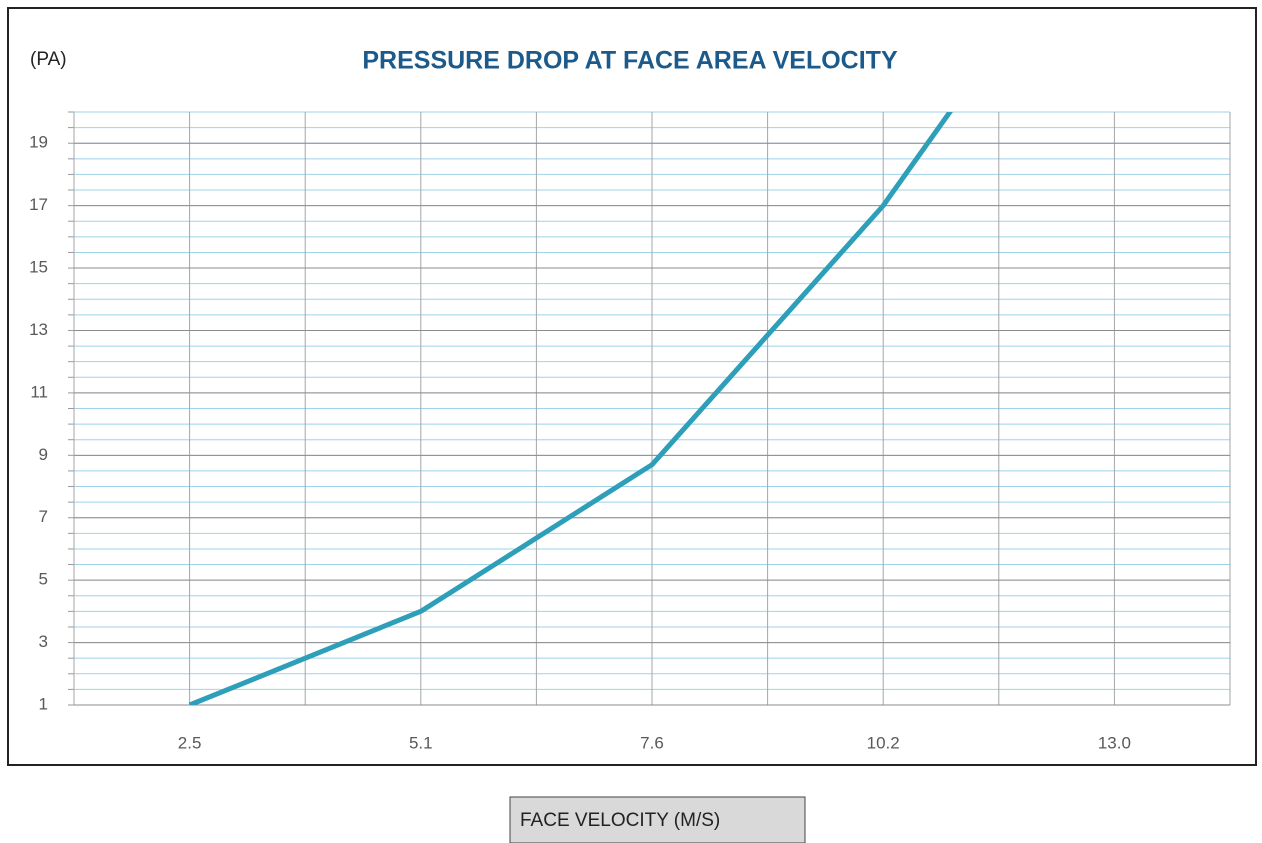 Image resolution: width=1262 pixels, height=843 pixels. What do you see at coordinates (38, 267) in the screenshot?
I see `y-tick-label: 15` at bounding box center [38, 267].